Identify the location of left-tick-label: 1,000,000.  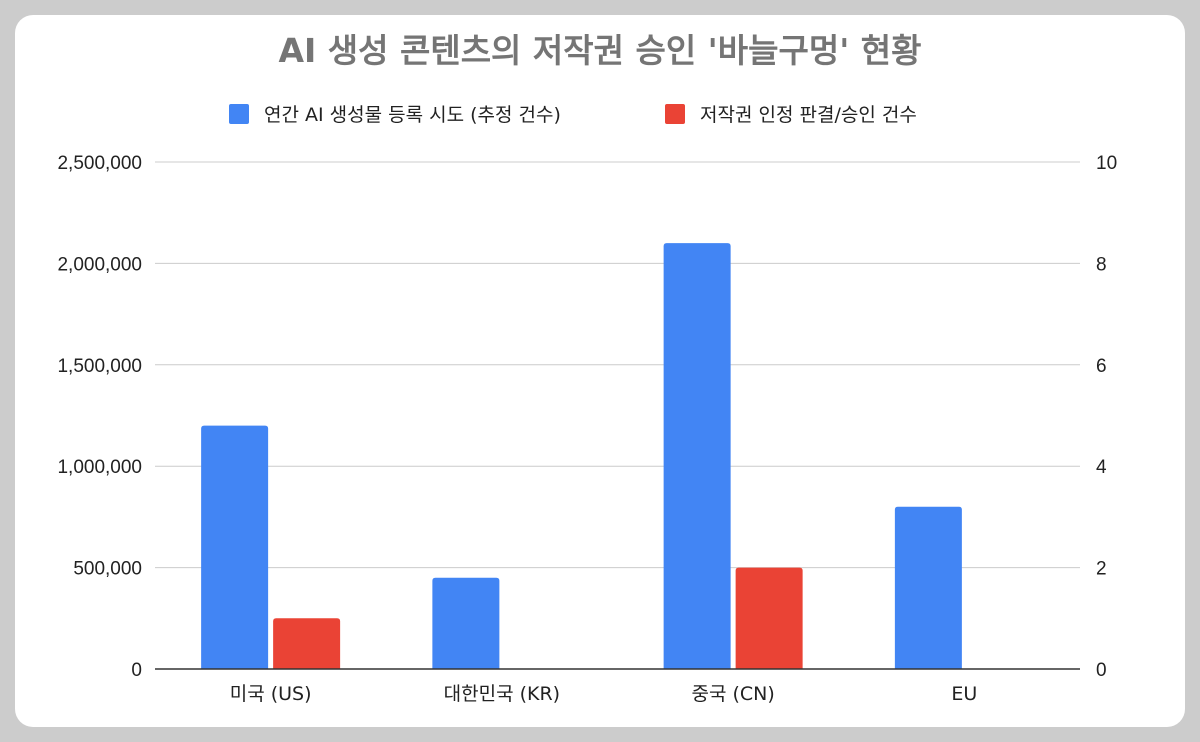
(99, 467).